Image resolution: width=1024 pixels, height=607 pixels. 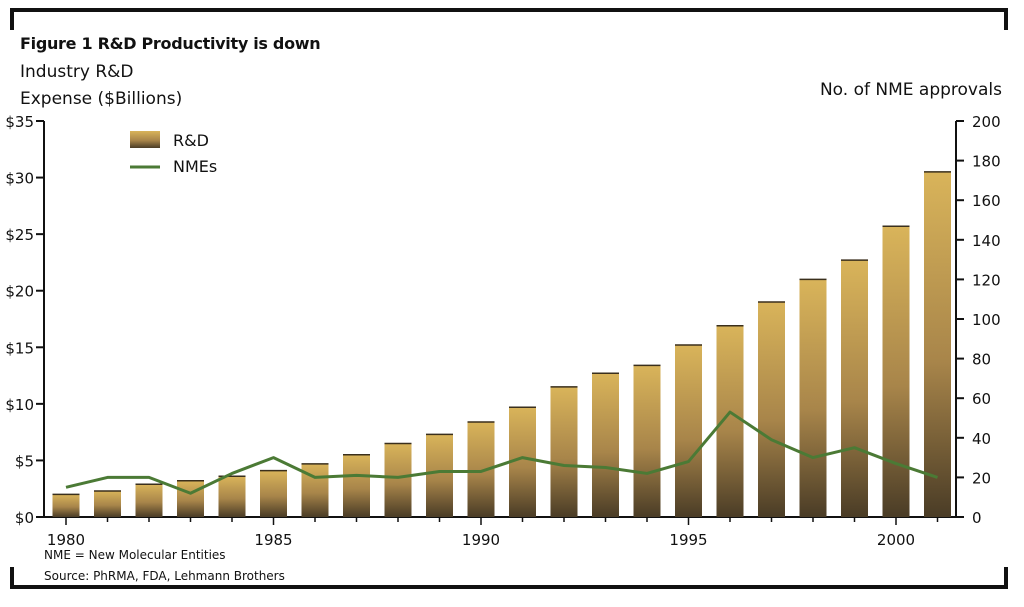 What do you see at coordinates (24, 518) in the screenshot?
I see `left-y-tick-label: $0` at bounding box center [24, 518].